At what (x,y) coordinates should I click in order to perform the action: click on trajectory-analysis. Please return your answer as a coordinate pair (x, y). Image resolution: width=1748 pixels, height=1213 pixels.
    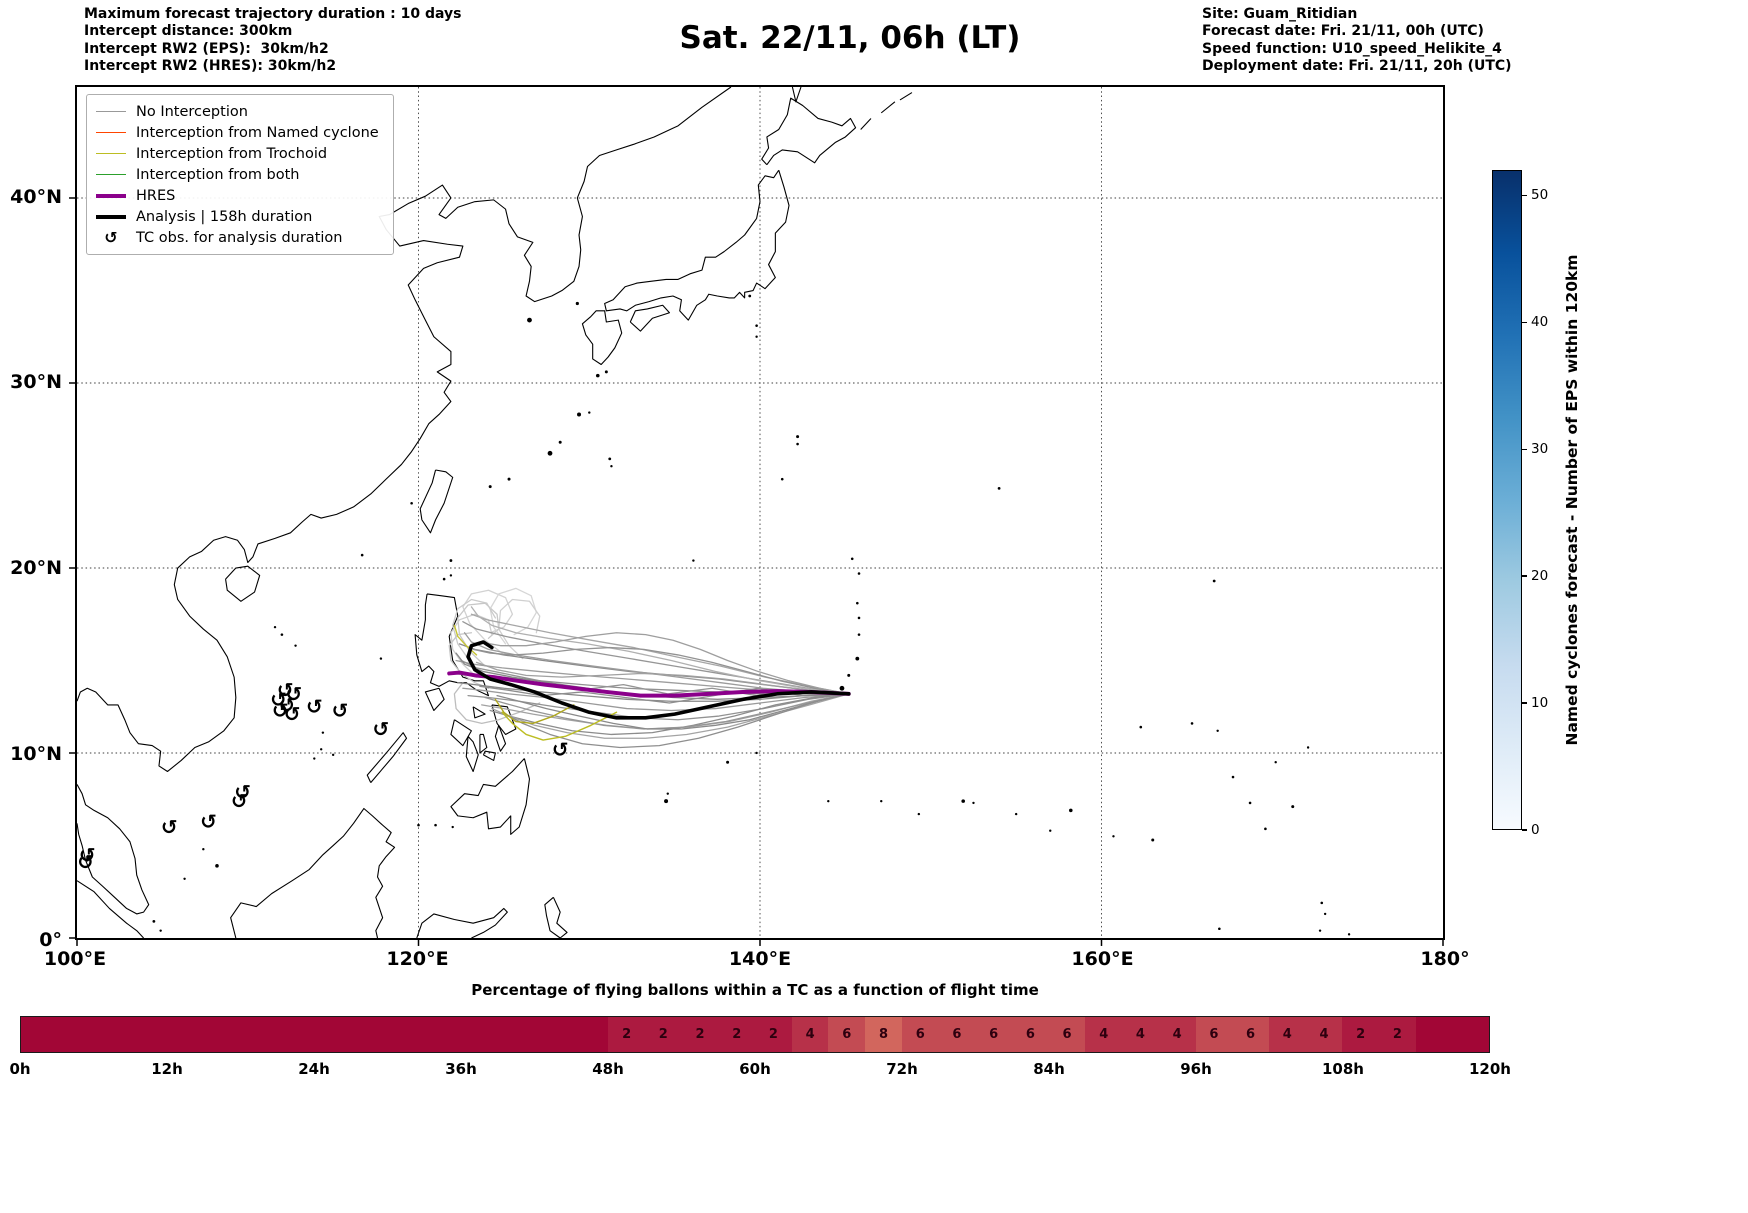
    Looking at the image, I should click on (658, 680).